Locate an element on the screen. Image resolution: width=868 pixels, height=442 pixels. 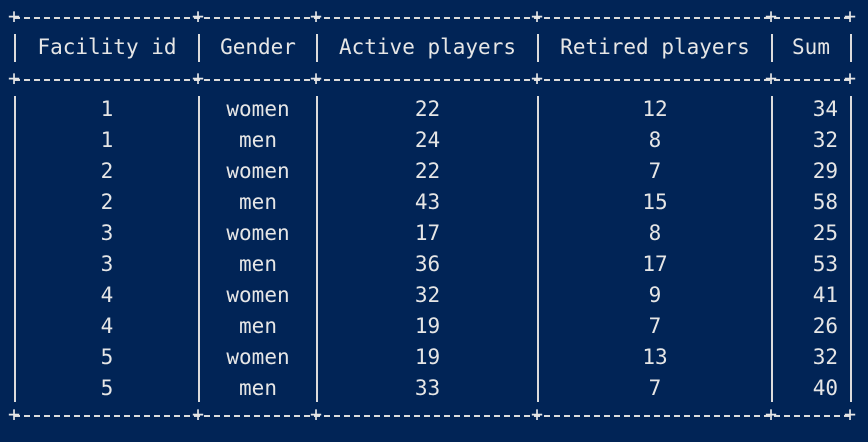
cell-sum: 29 is located at coordinates (825, 171).